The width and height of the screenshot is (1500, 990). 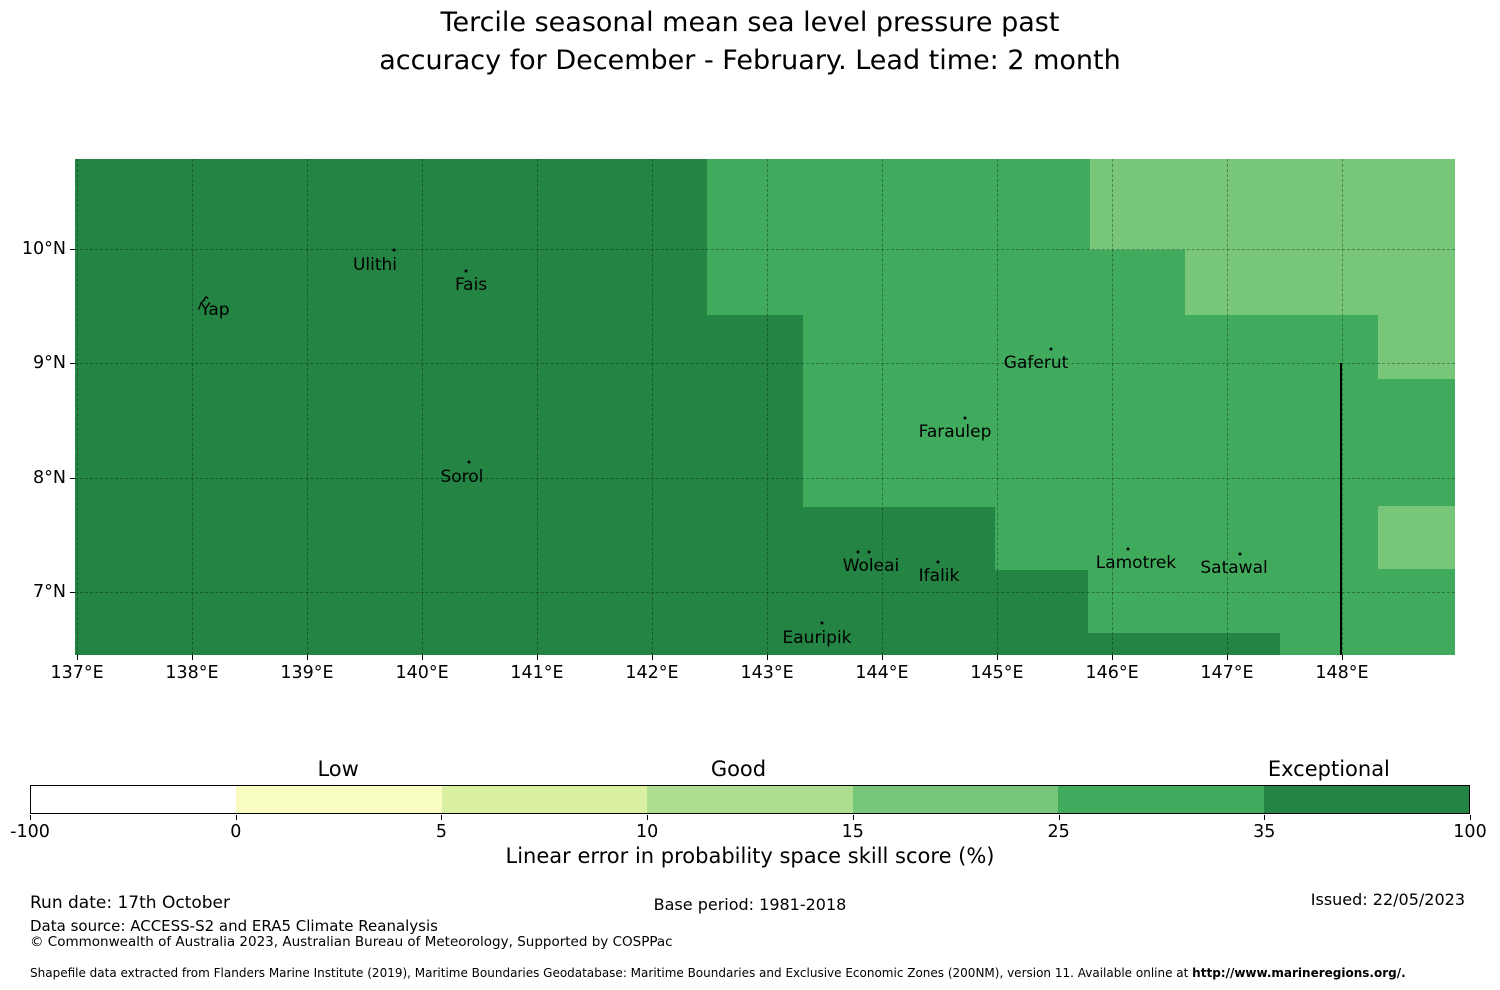 I want to click on colorbar-tick-label: 35, so click(x=1264, y=832).